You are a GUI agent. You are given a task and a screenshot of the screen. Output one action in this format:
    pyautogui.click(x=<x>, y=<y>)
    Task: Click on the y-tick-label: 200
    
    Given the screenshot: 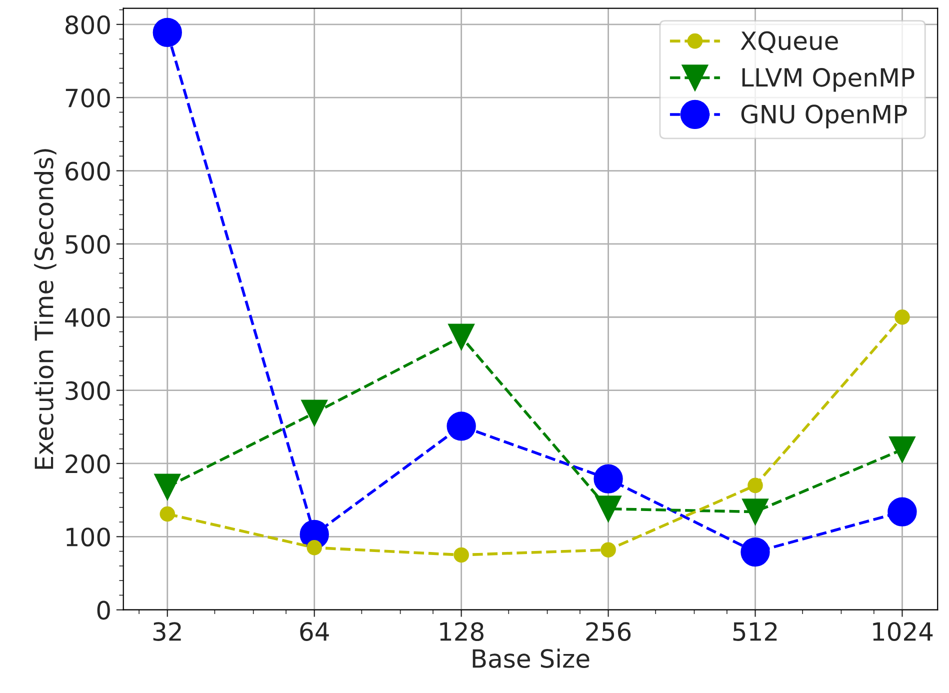 What is the action you would take?
    pyautogui.click(x=88, y=464)
    